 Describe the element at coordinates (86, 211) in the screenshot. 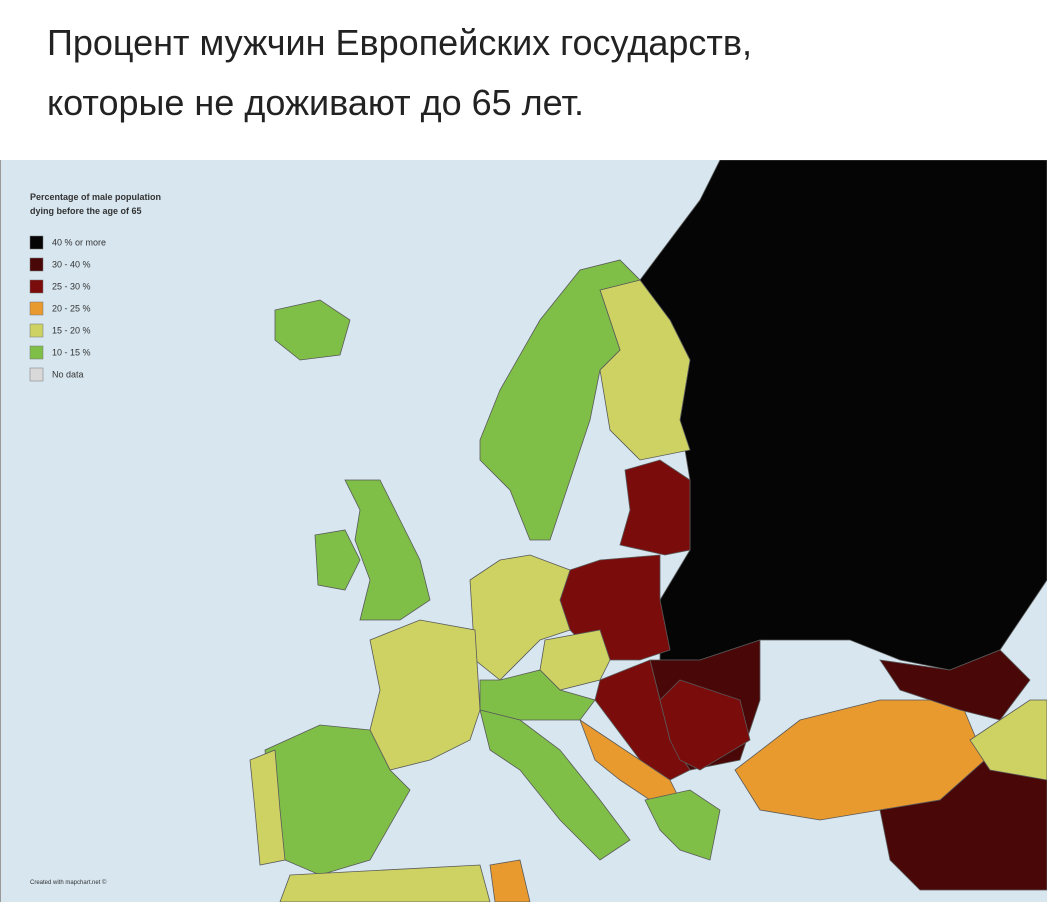

I see `legend-title: dying before the age of 65` at that location.